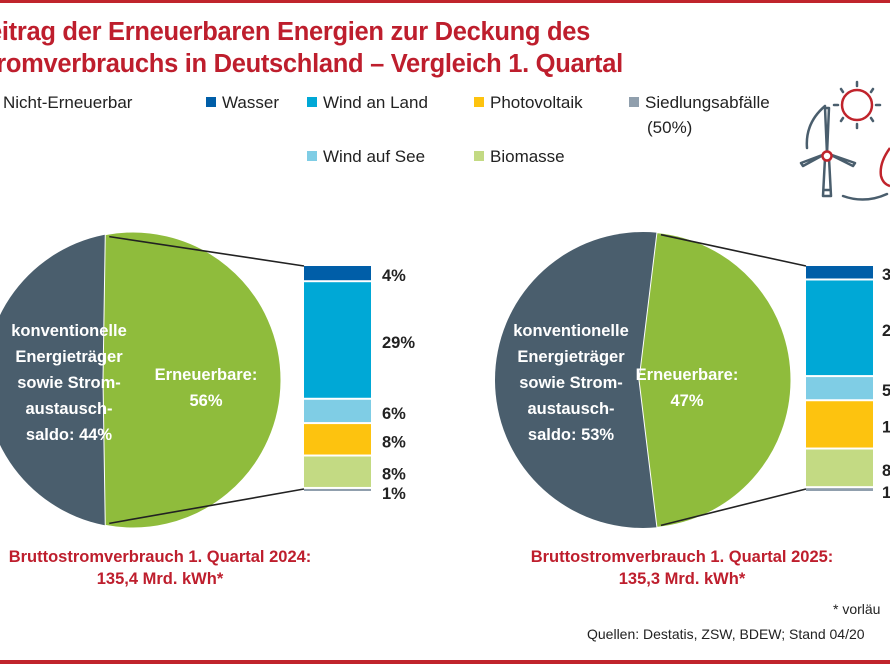 This screenshot has width=890, height=664. Describe the element at coordinates (527, 156) in the screenshot. I see `legend-label: Biomasse` at that location.